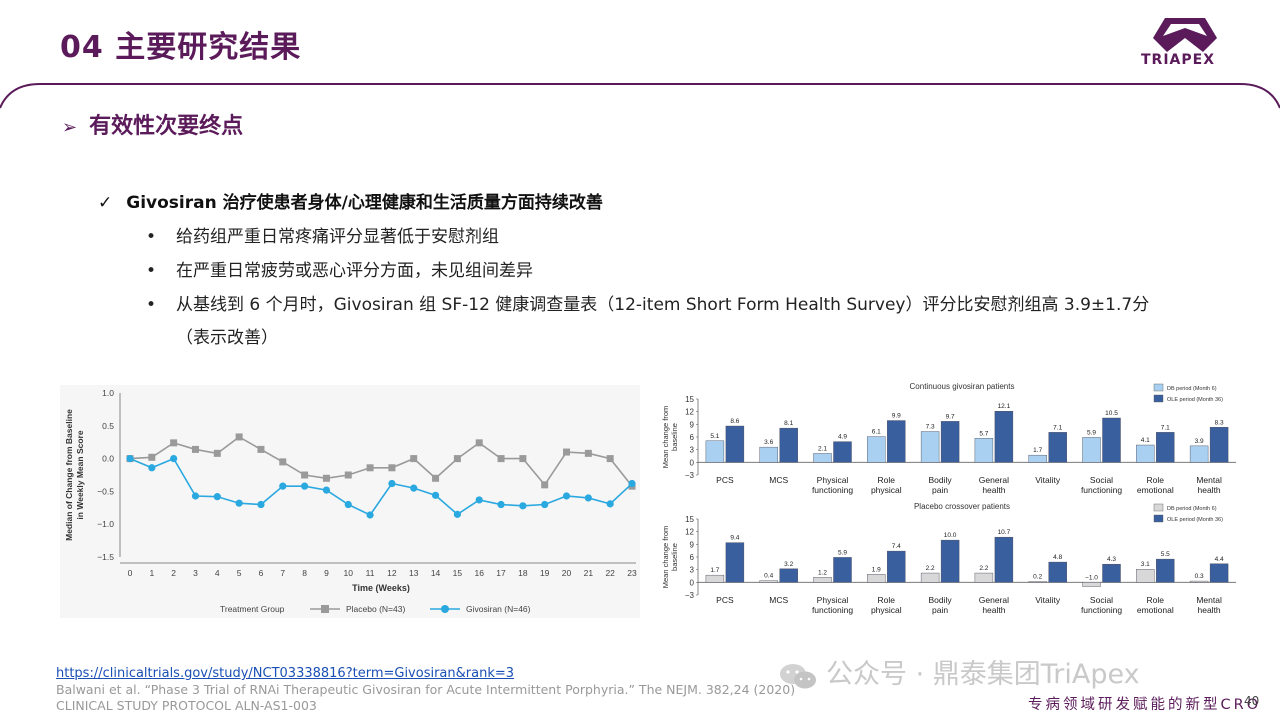 This screenshot has width=1280, height=720. What do you see at coordinates (887, 480) in the screenshot?
I see `category-label: Role` at bounding box center [887, 480].